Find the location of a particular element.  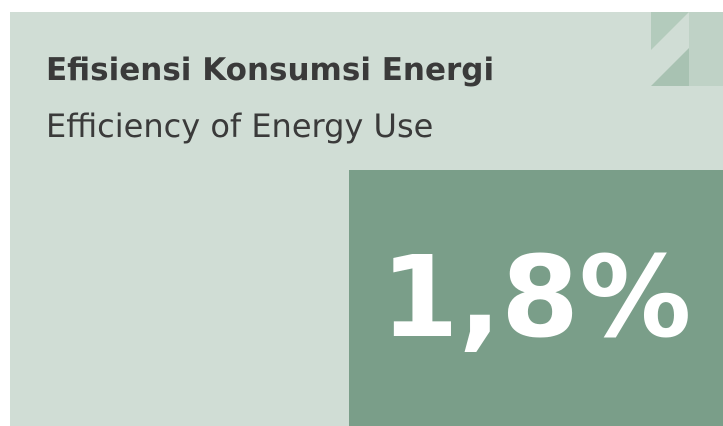

decor-triangle-bottom is located at coordinates (670, 49).